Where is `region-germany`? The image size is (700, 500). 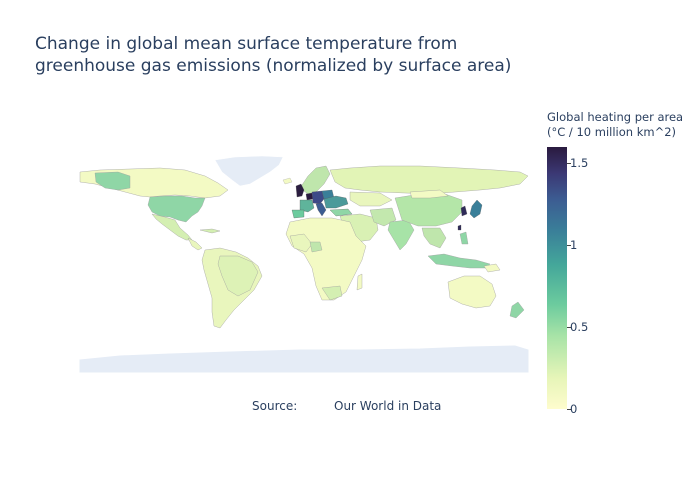
region-germany is located at coordinates (318, 197).